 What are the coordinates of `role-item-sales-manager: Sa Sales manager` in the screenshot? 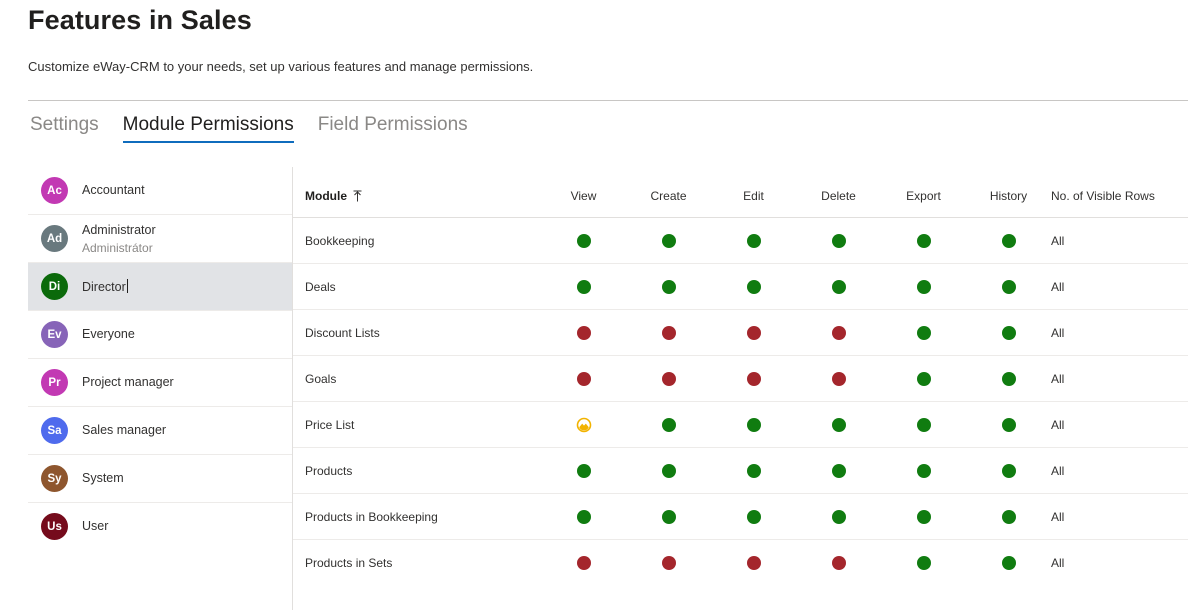 It's located at (160, 431).